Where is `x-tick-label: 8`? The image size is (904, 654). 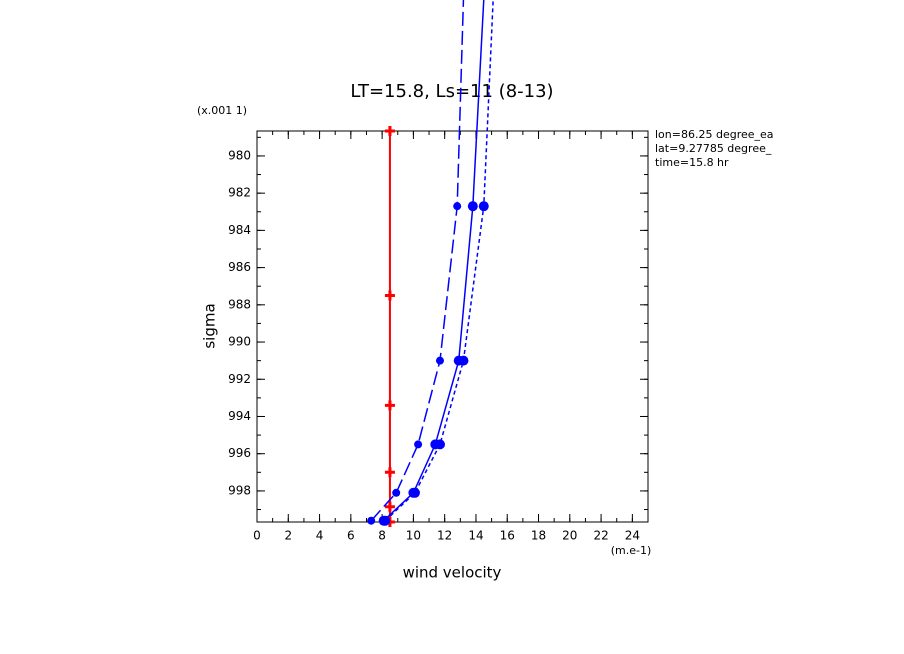 x-tick-label: 8 is located at coordinates (382, 536).